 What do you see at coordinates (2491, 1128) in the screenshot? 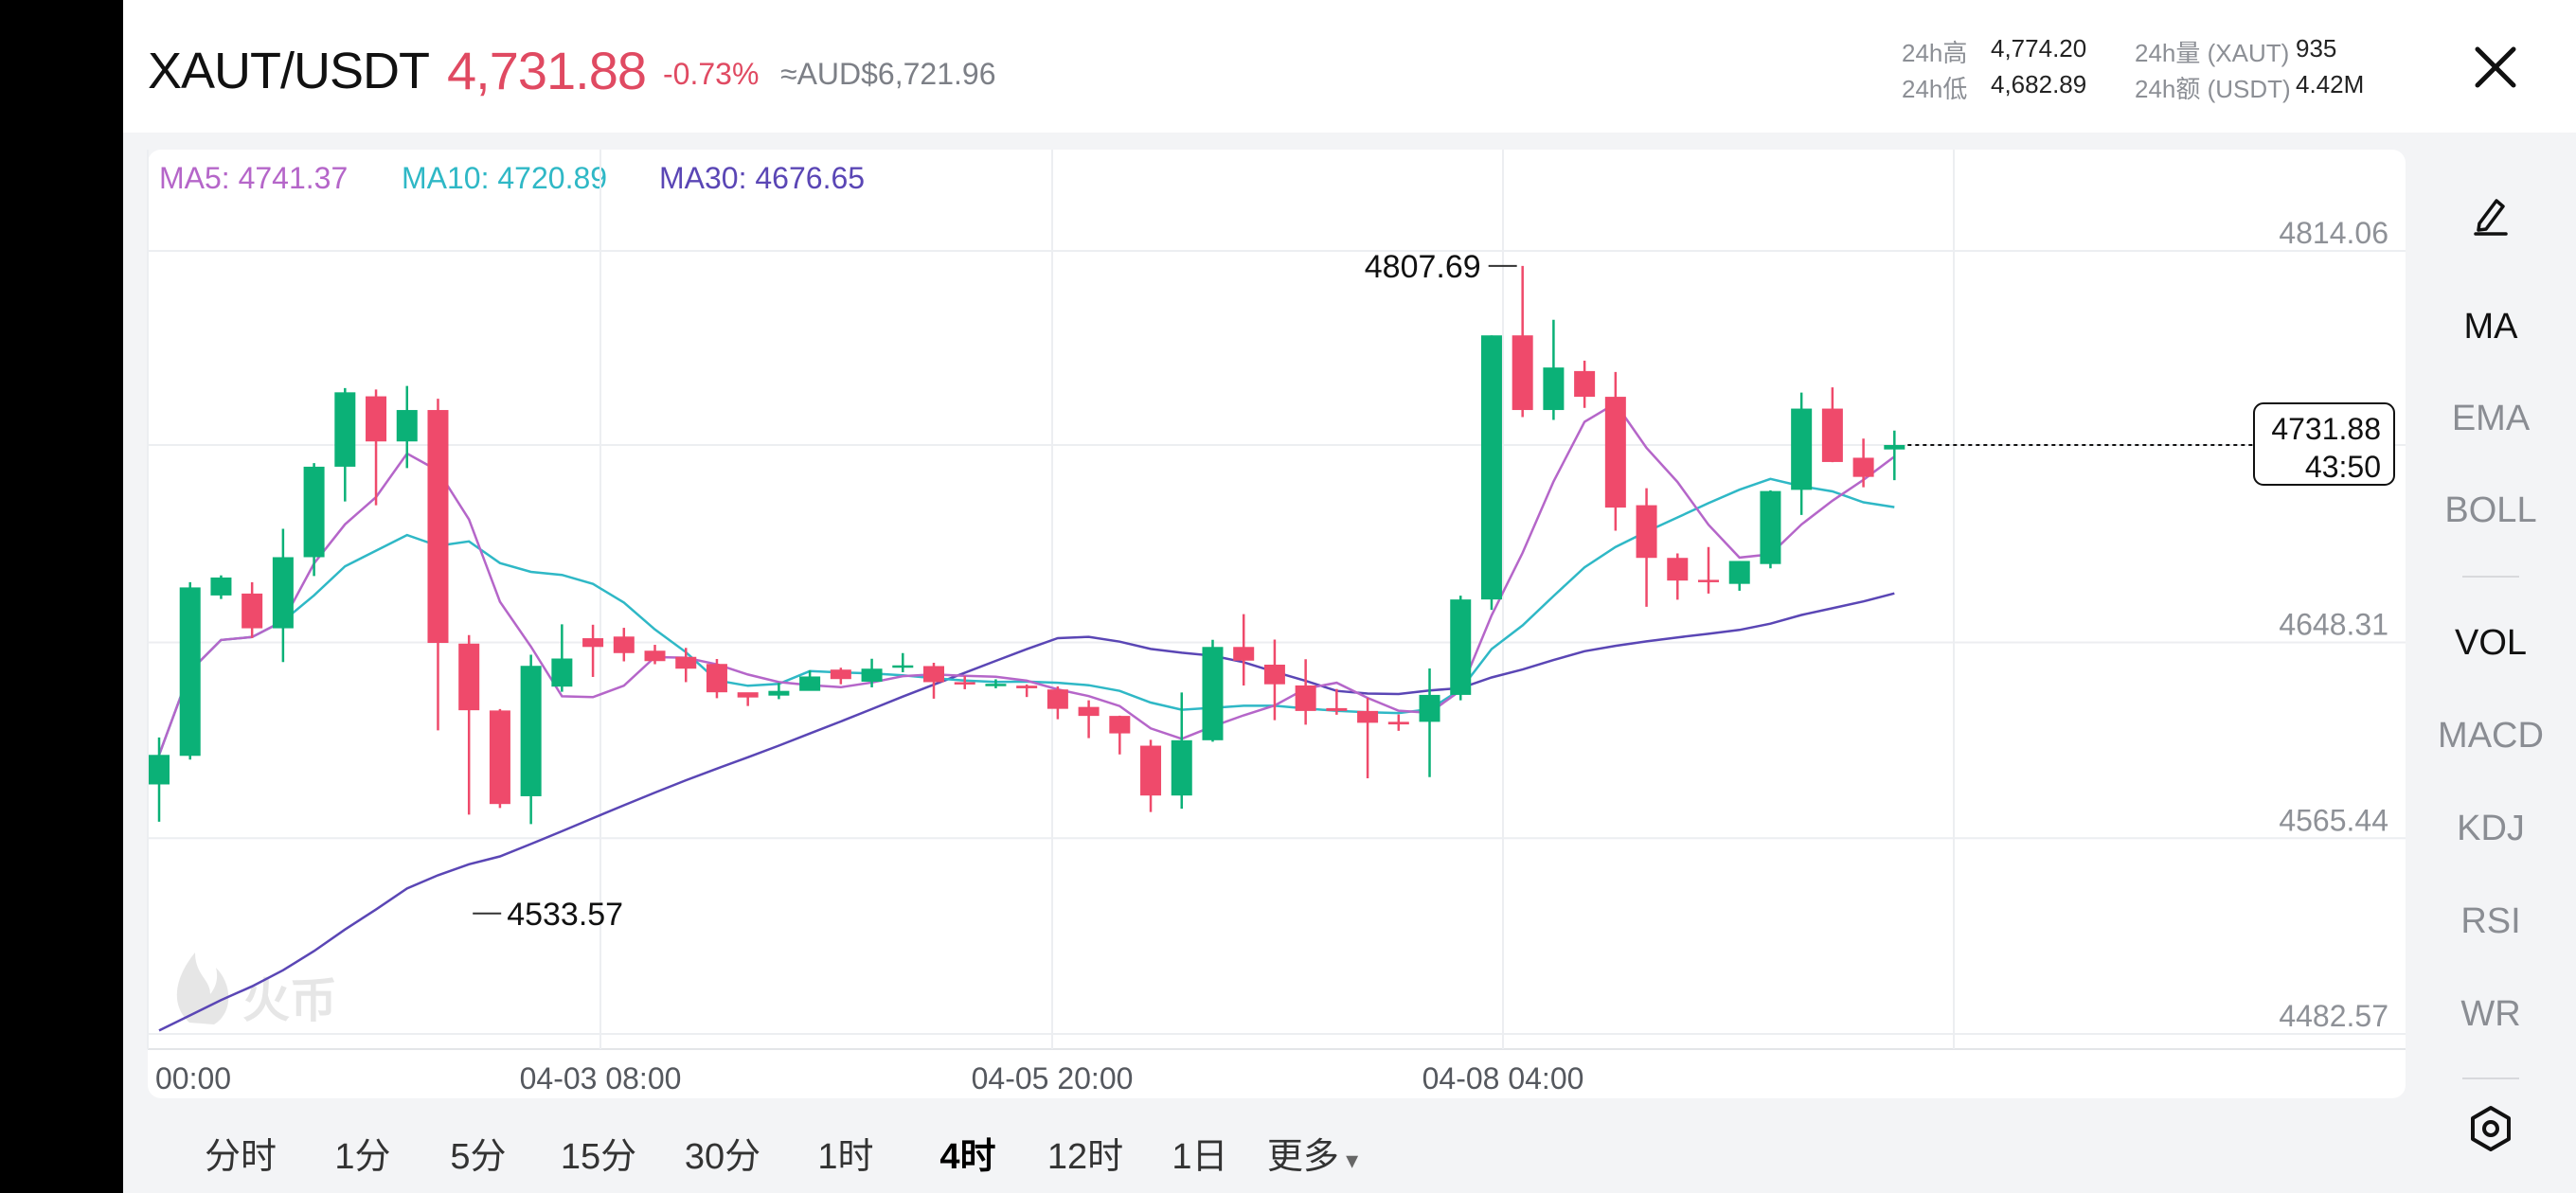
I see `settings-icon` at bounding box center [2491, 1128].